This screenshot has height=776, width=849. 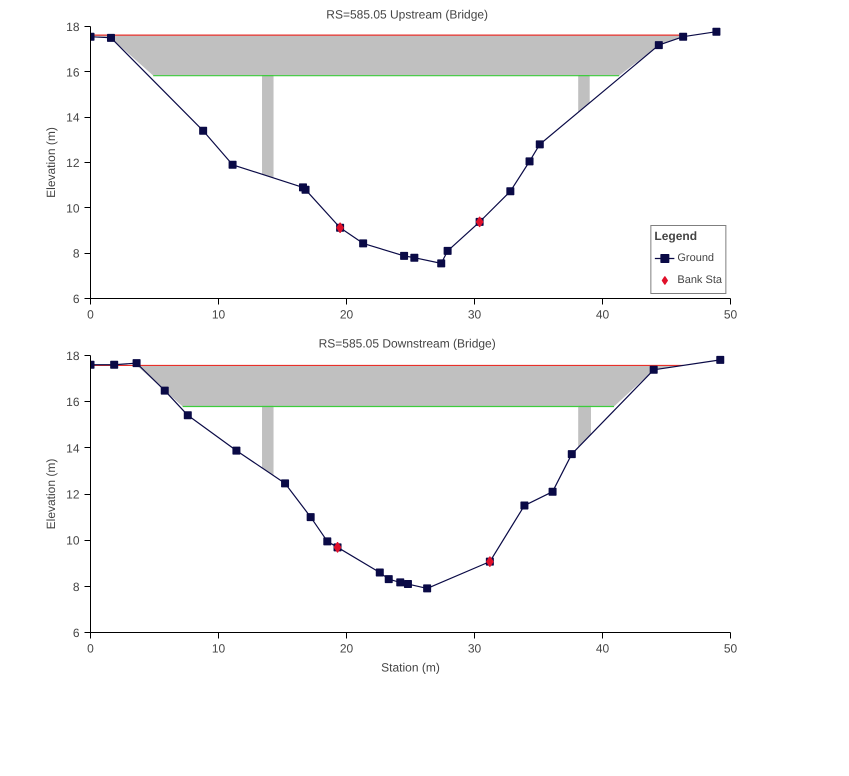 I want to click on x-axis-title: Station (m), so click(x=410, y=667).